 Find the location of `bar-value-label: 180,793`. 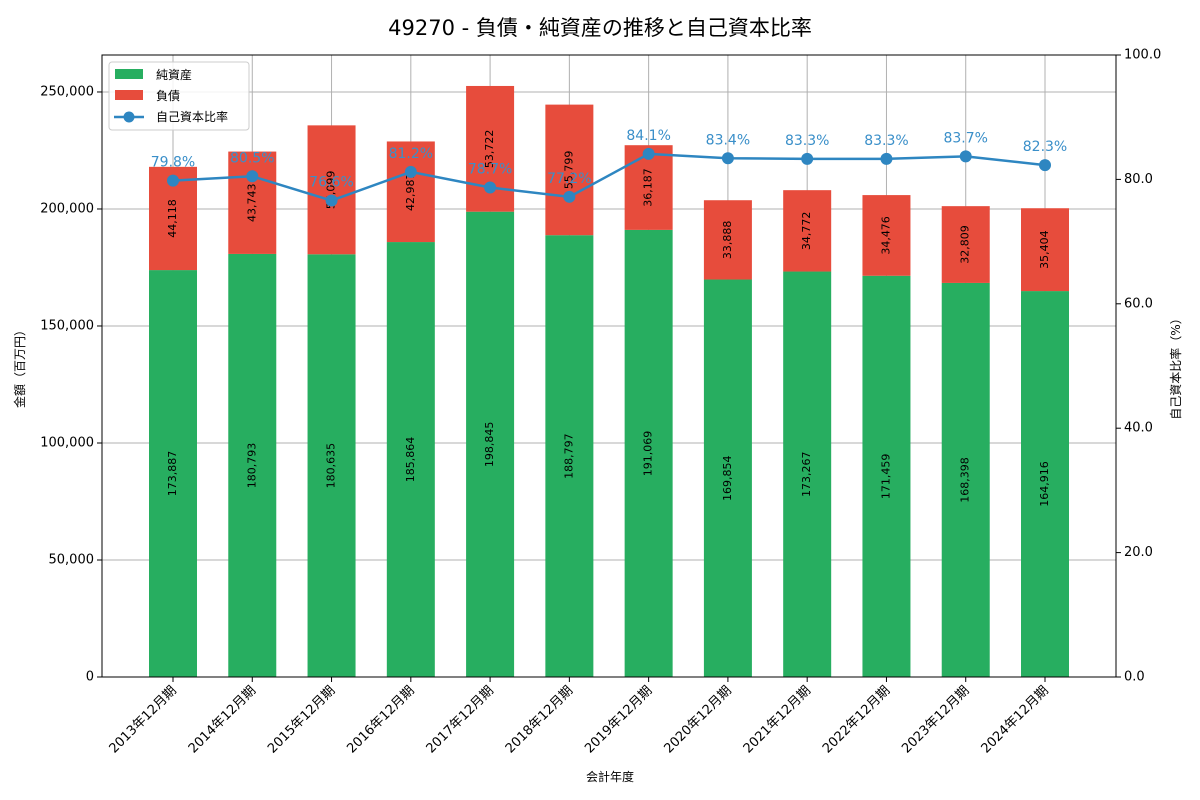

bar-value-label: 180,793 is located at coordinates (251, 466).